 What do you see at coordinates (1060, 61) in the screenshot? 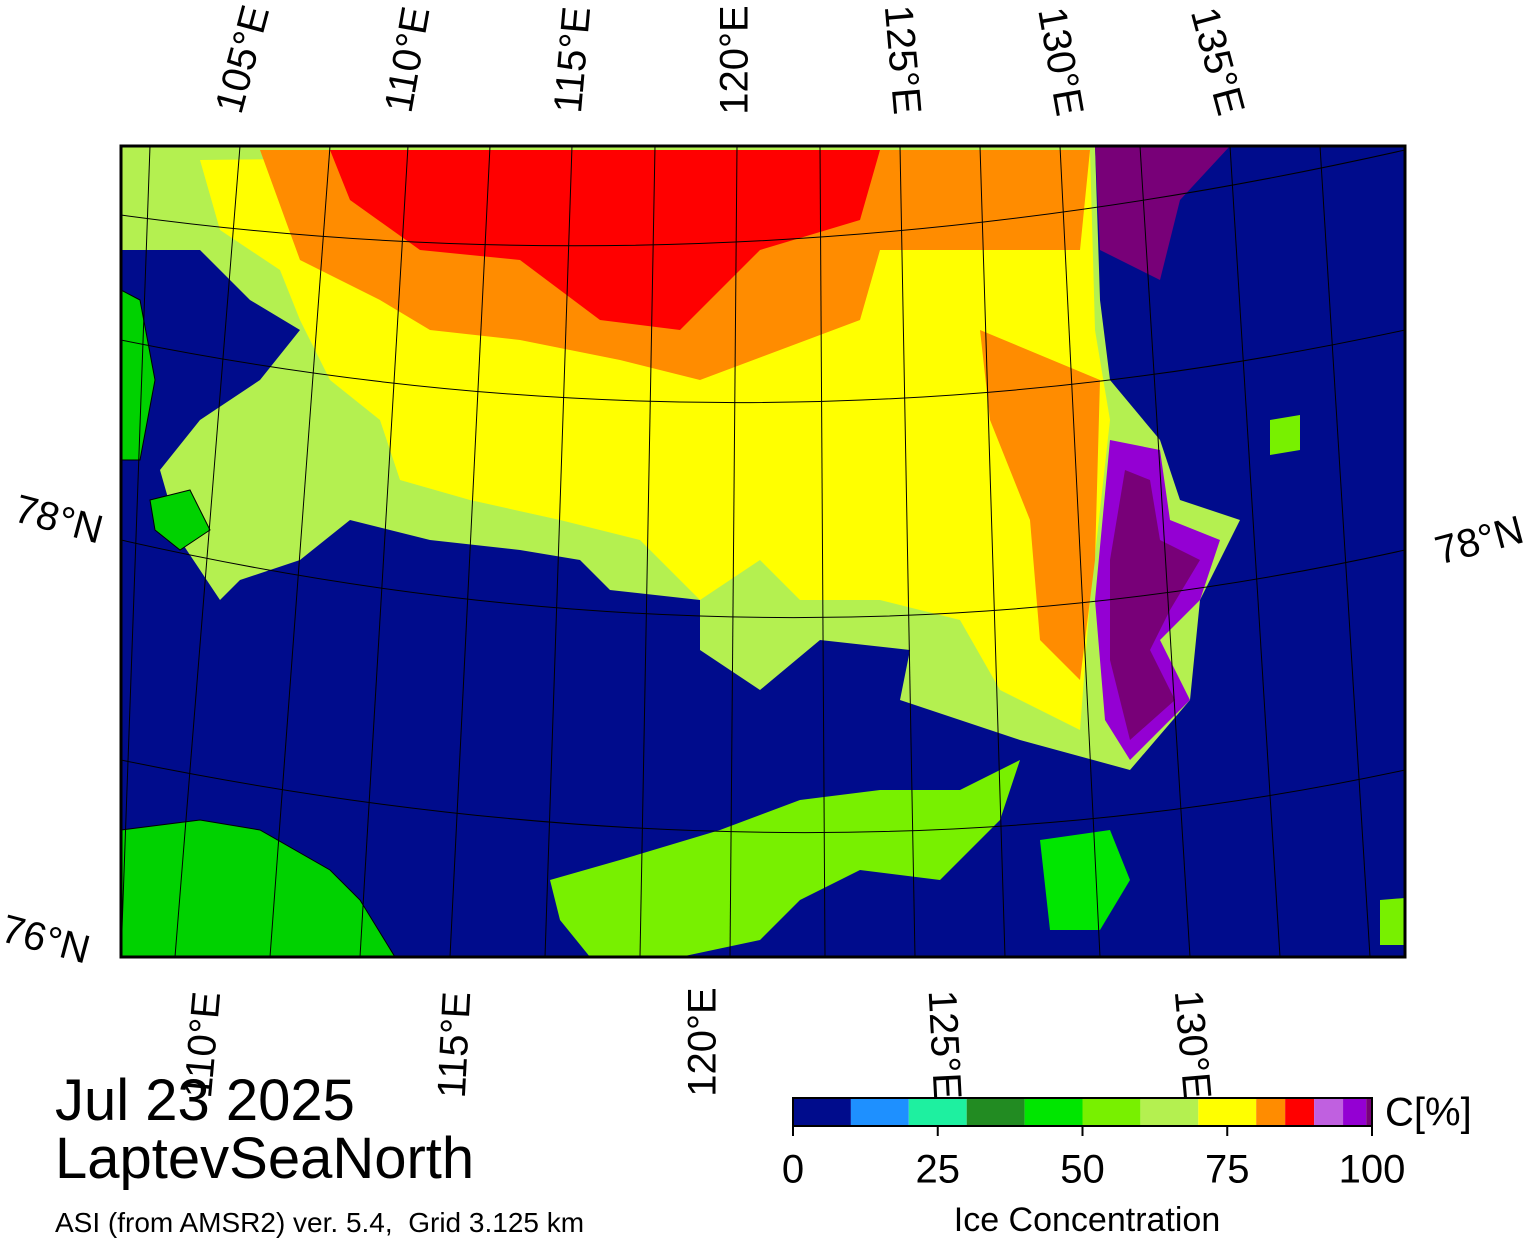
I see `lon-label-top: 130°E` at bounding box center [1060, 61].